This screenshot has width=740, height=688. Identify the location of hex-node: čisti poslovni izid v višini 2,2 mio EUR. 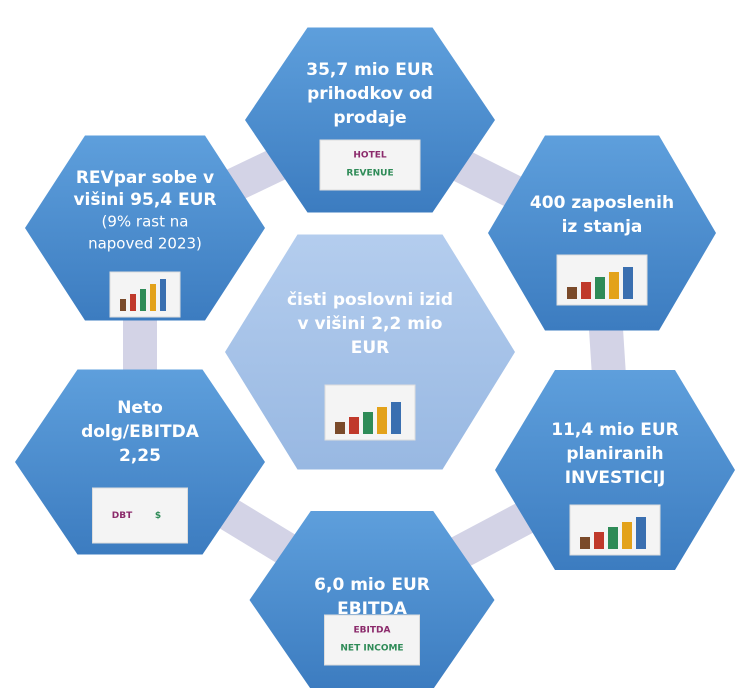
(370, 352).